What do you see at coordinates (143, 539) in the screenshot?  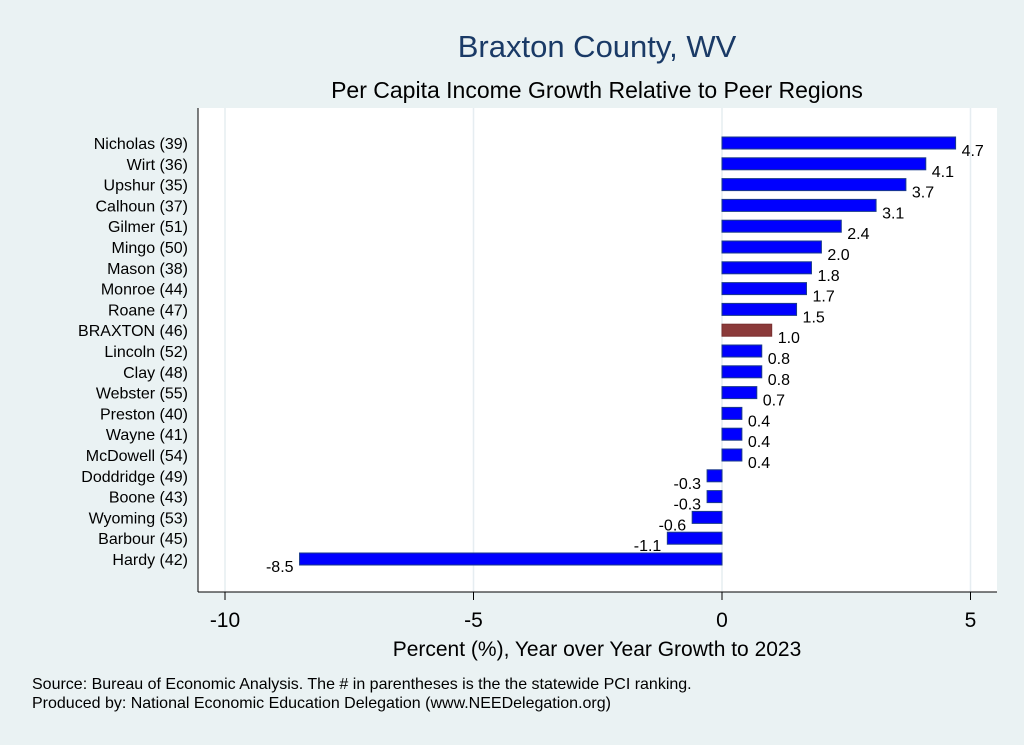 I see `y-tick-label: Barbour (45)` at bounding box center [143, 539].